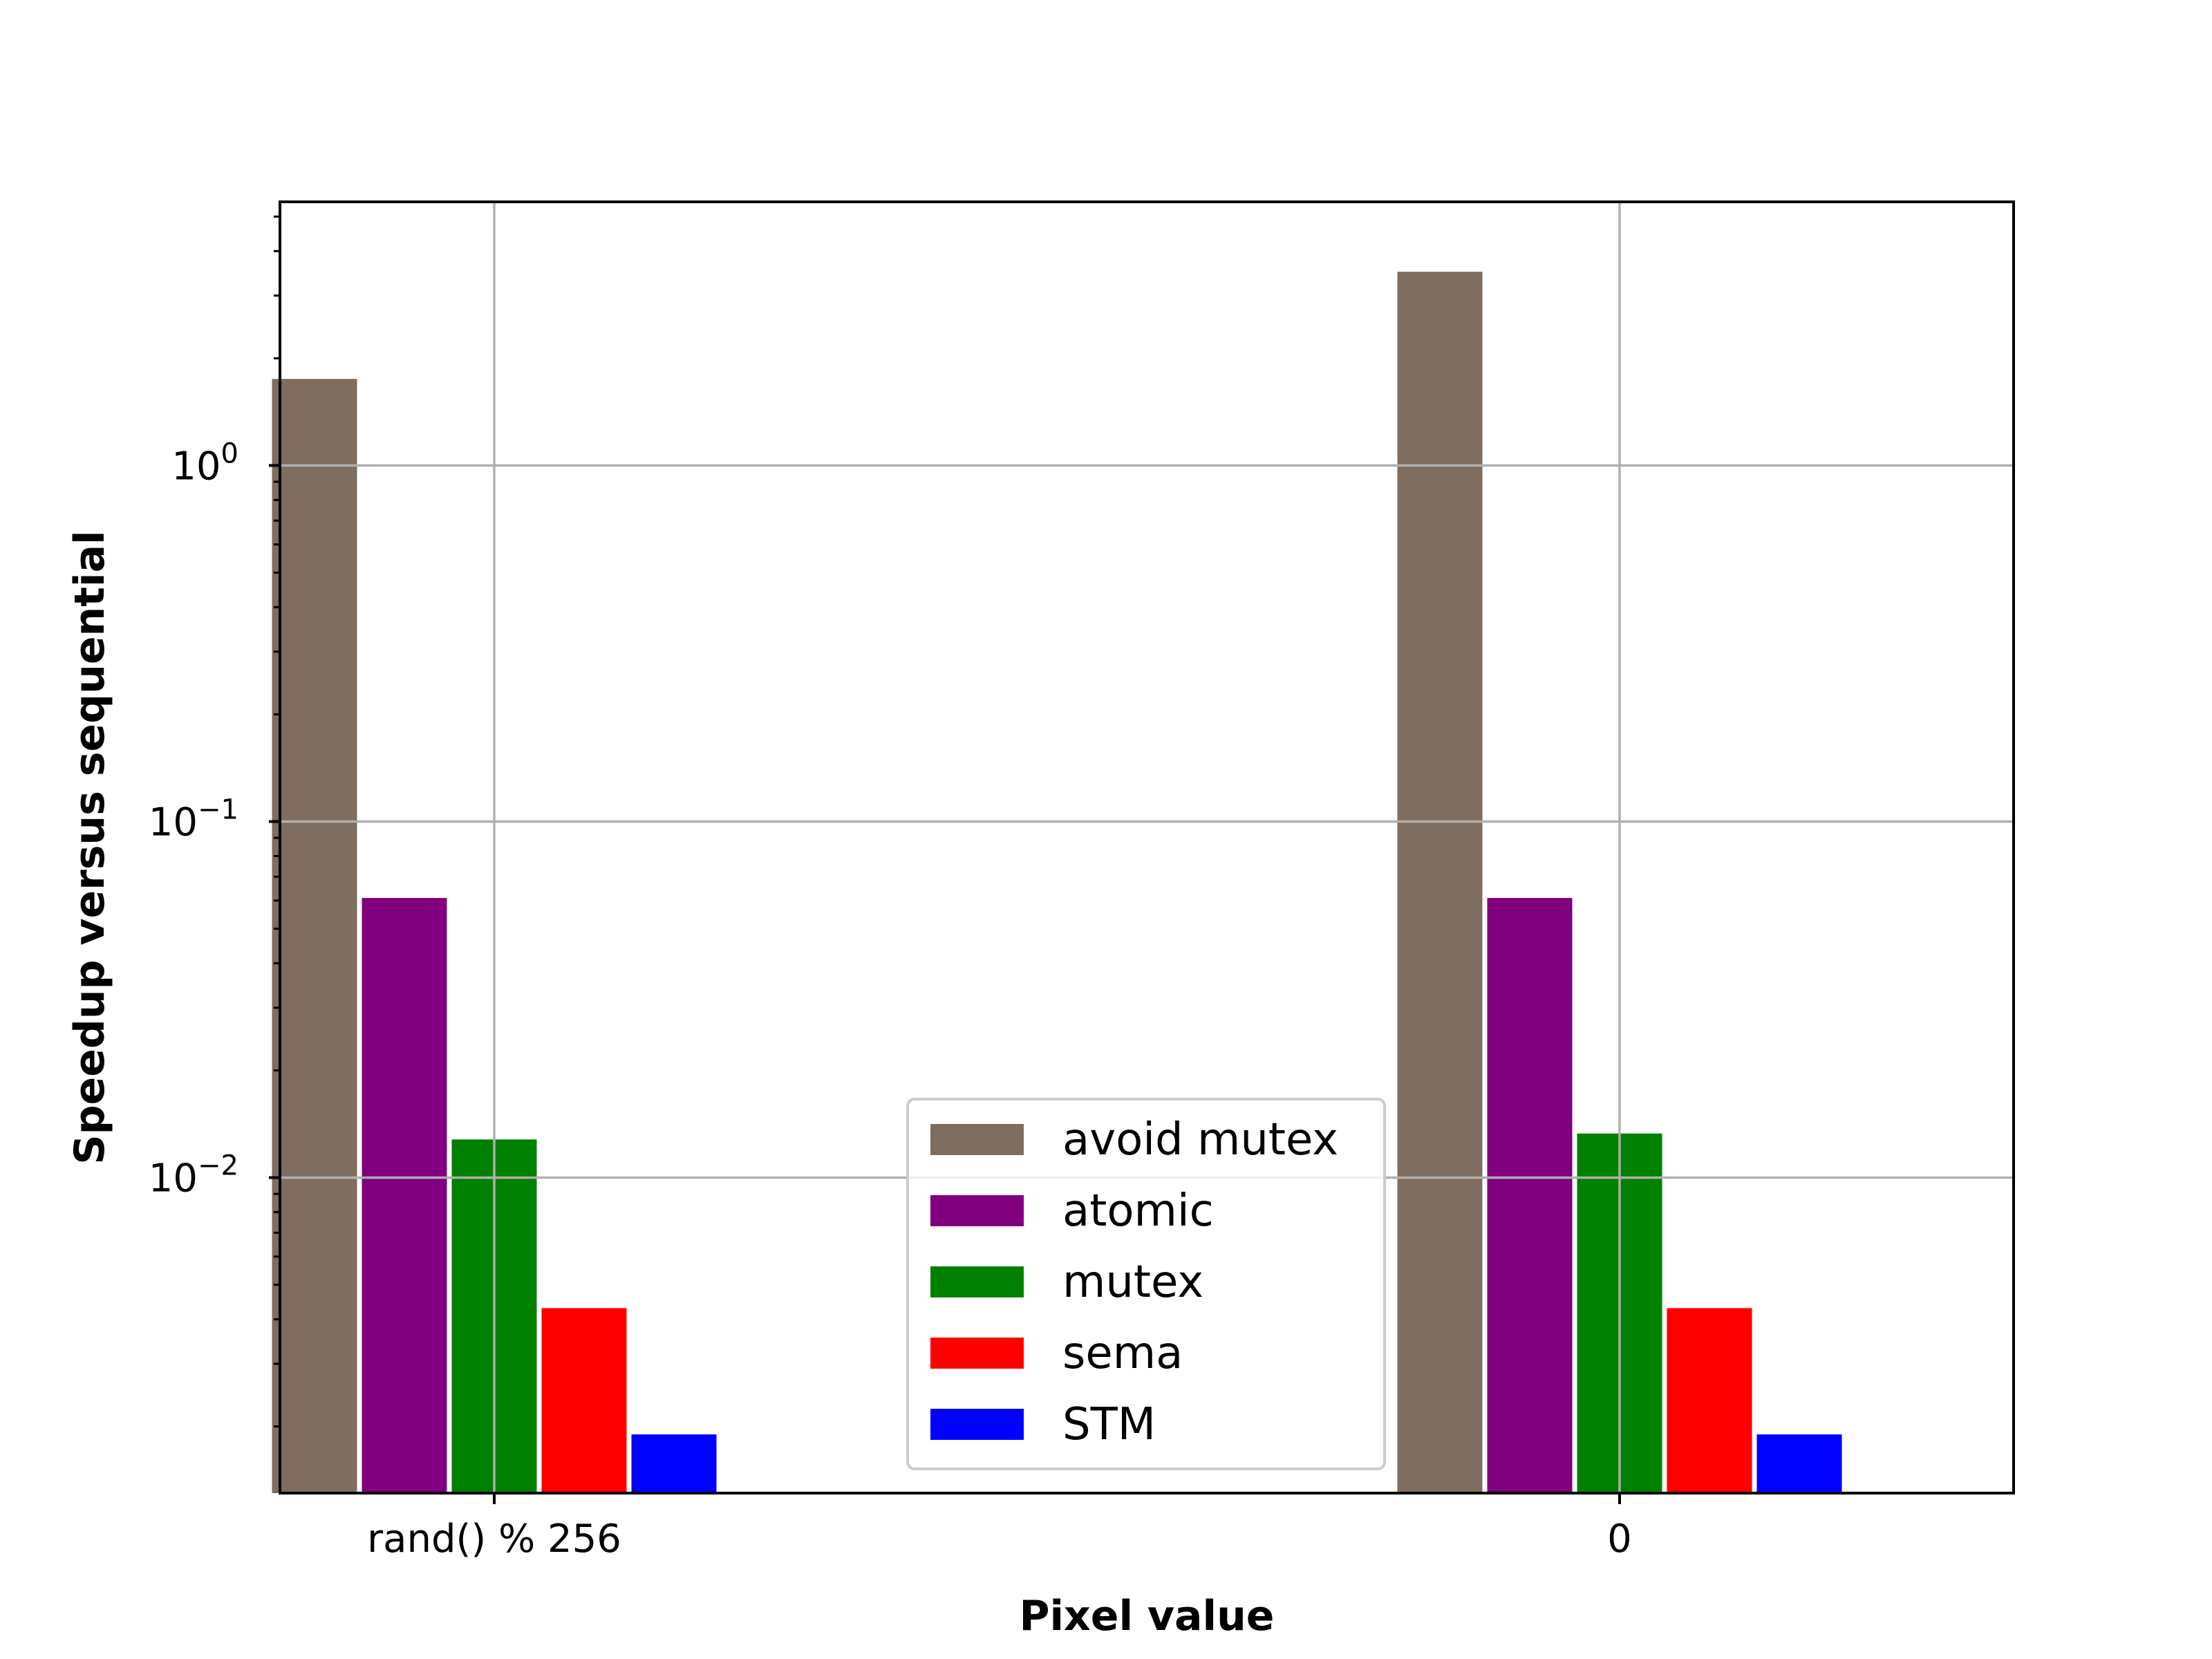 The image size is (2212, 1659). What do you see at coordinates (90, 847) in the screenshot?
I see `y-axis-label: Speedup versus sequential` at bounding box center [90, 847].